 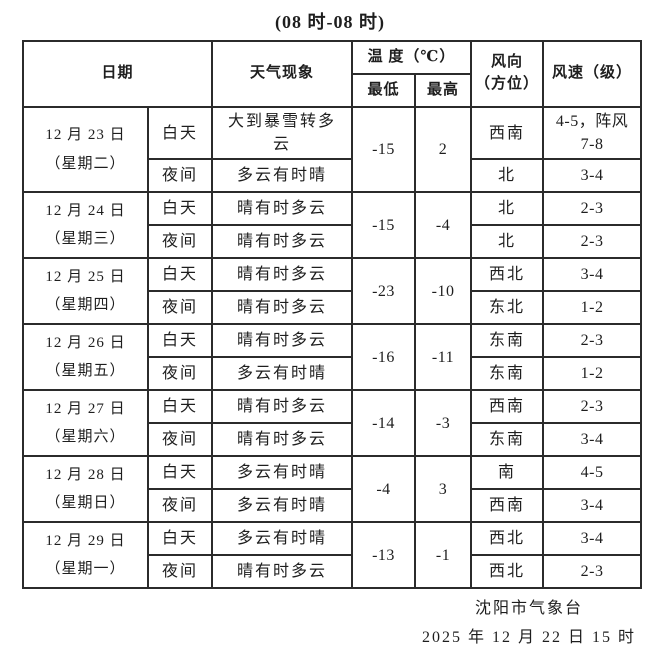 What do you see at coordinates (443, 90) in the screenshot?
I see `header-temp-high: 最高` at bounding box center [443, 90].